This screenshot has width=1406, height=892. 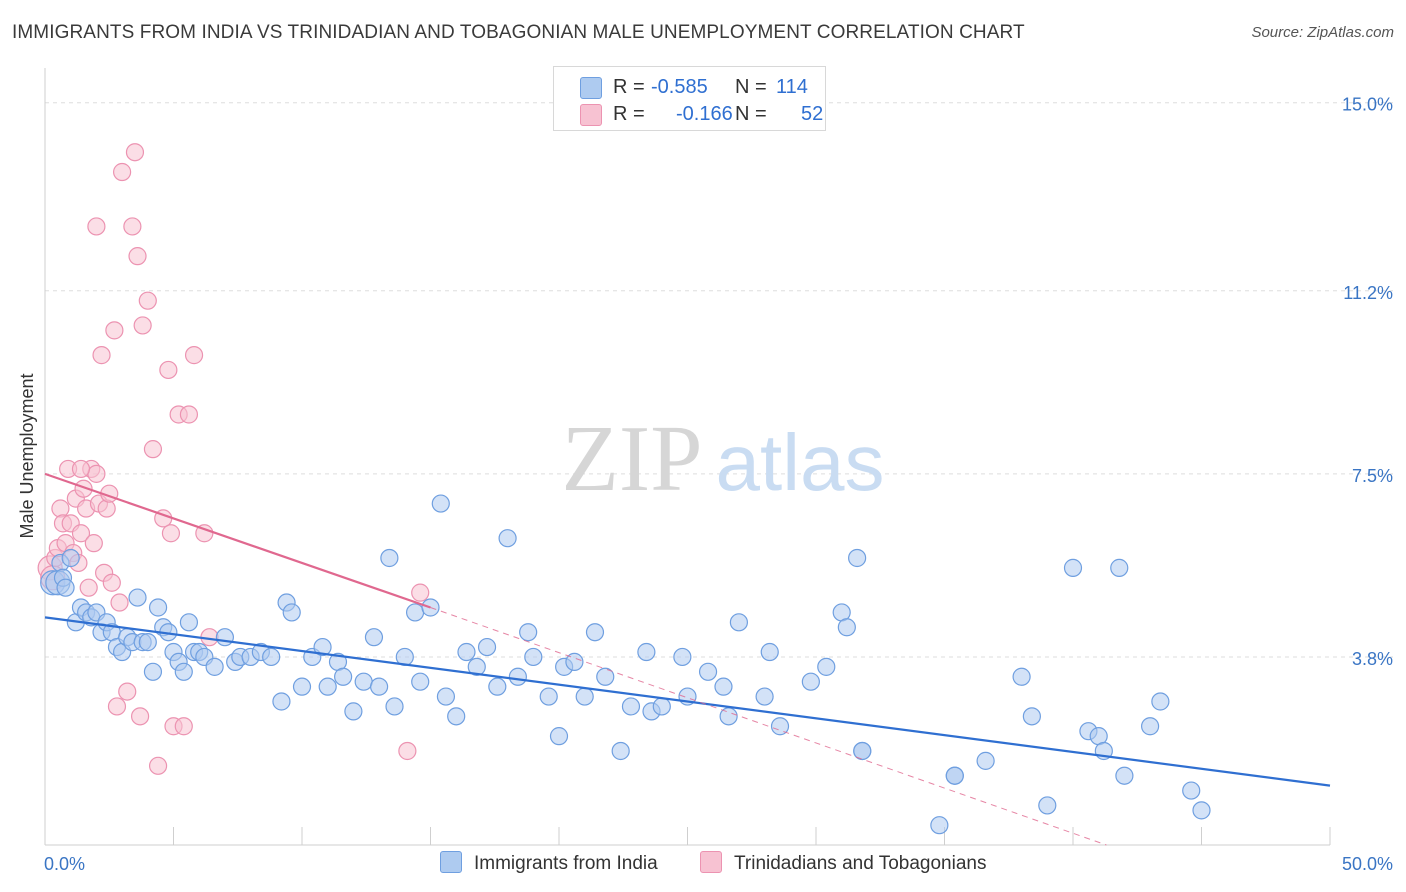 What do you see at coordinates (549, 863) in the screenshot?
I see `bottom-legend-india: Immigrants from India` at bounding box center [549, 863].